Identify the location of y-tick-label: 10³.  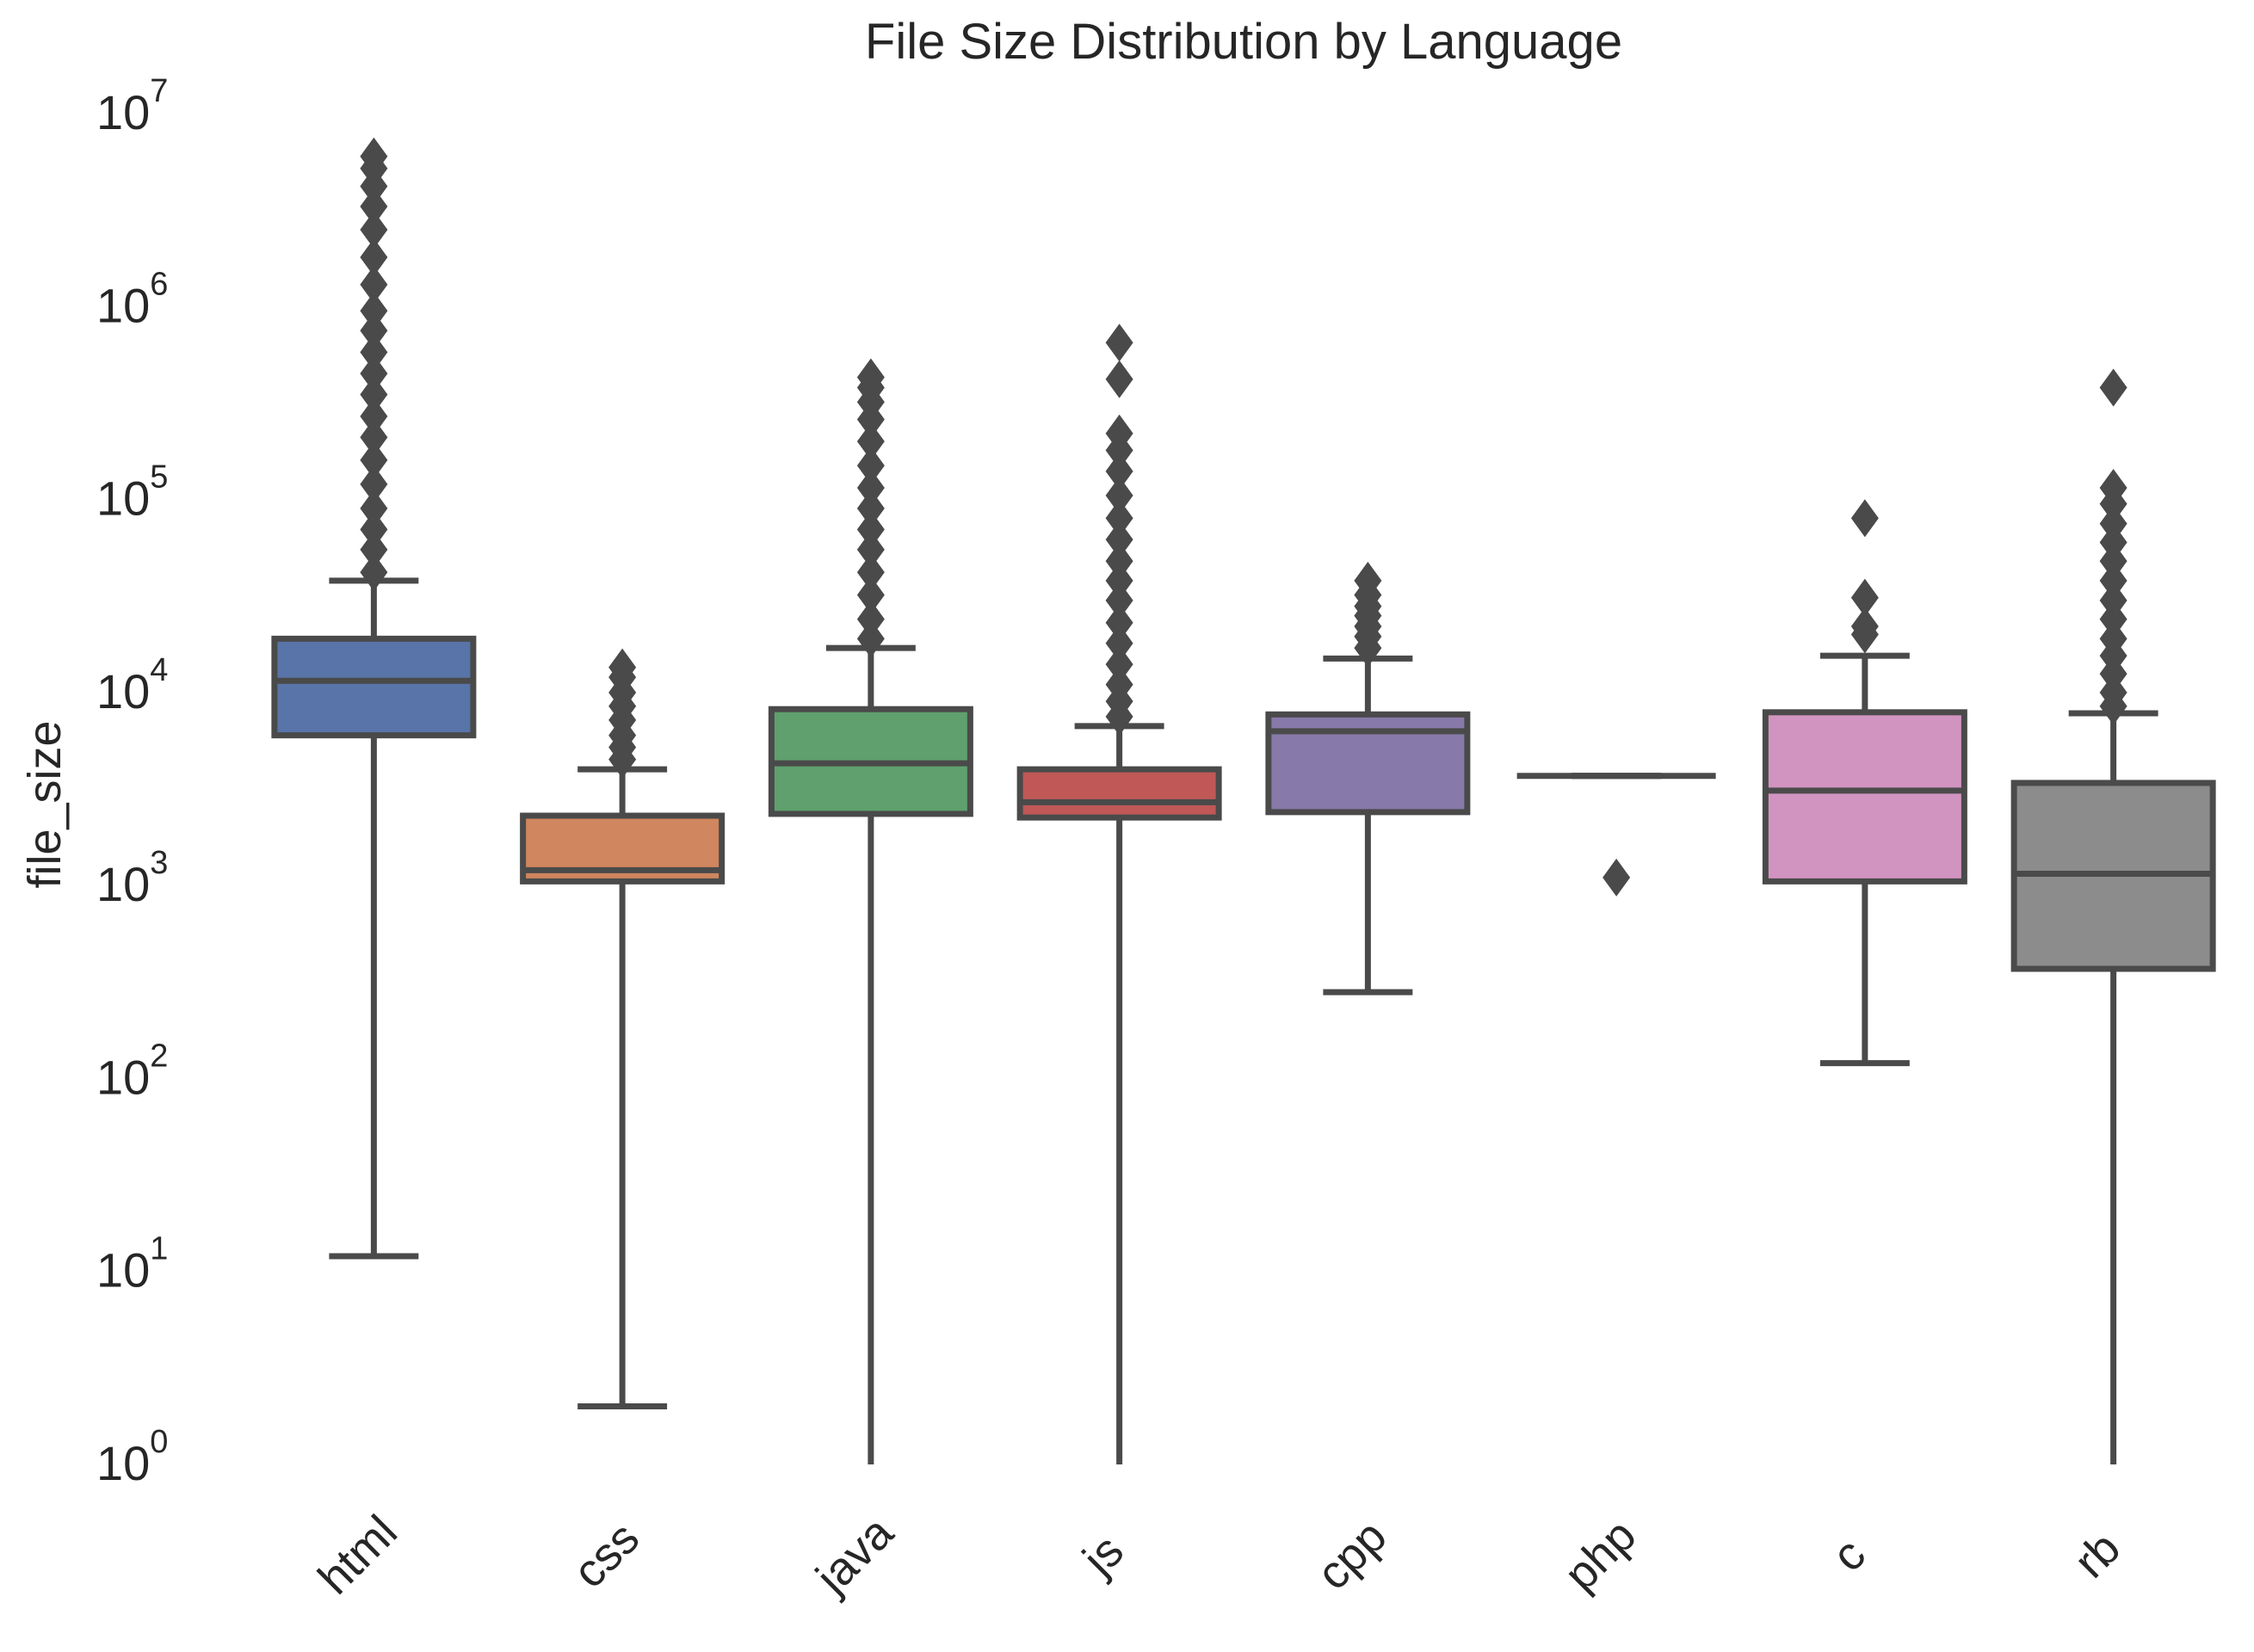
(132, 878).